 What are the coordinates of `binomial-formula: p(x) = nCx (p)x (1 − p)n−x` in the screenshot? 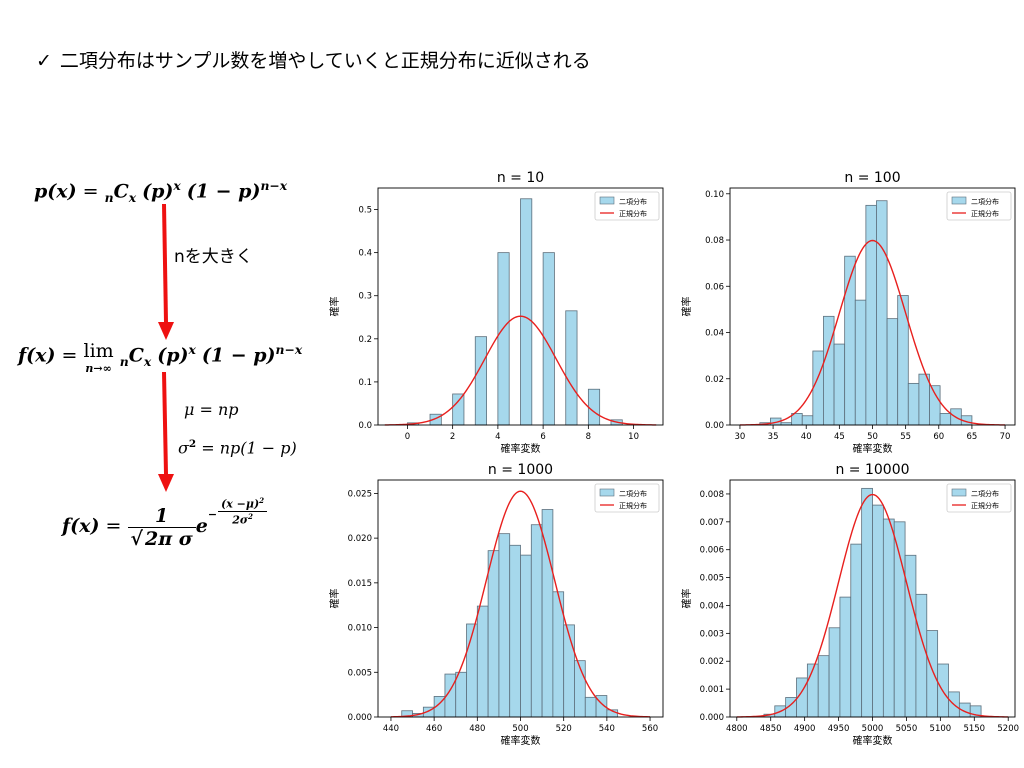 It's located at (160, 191).